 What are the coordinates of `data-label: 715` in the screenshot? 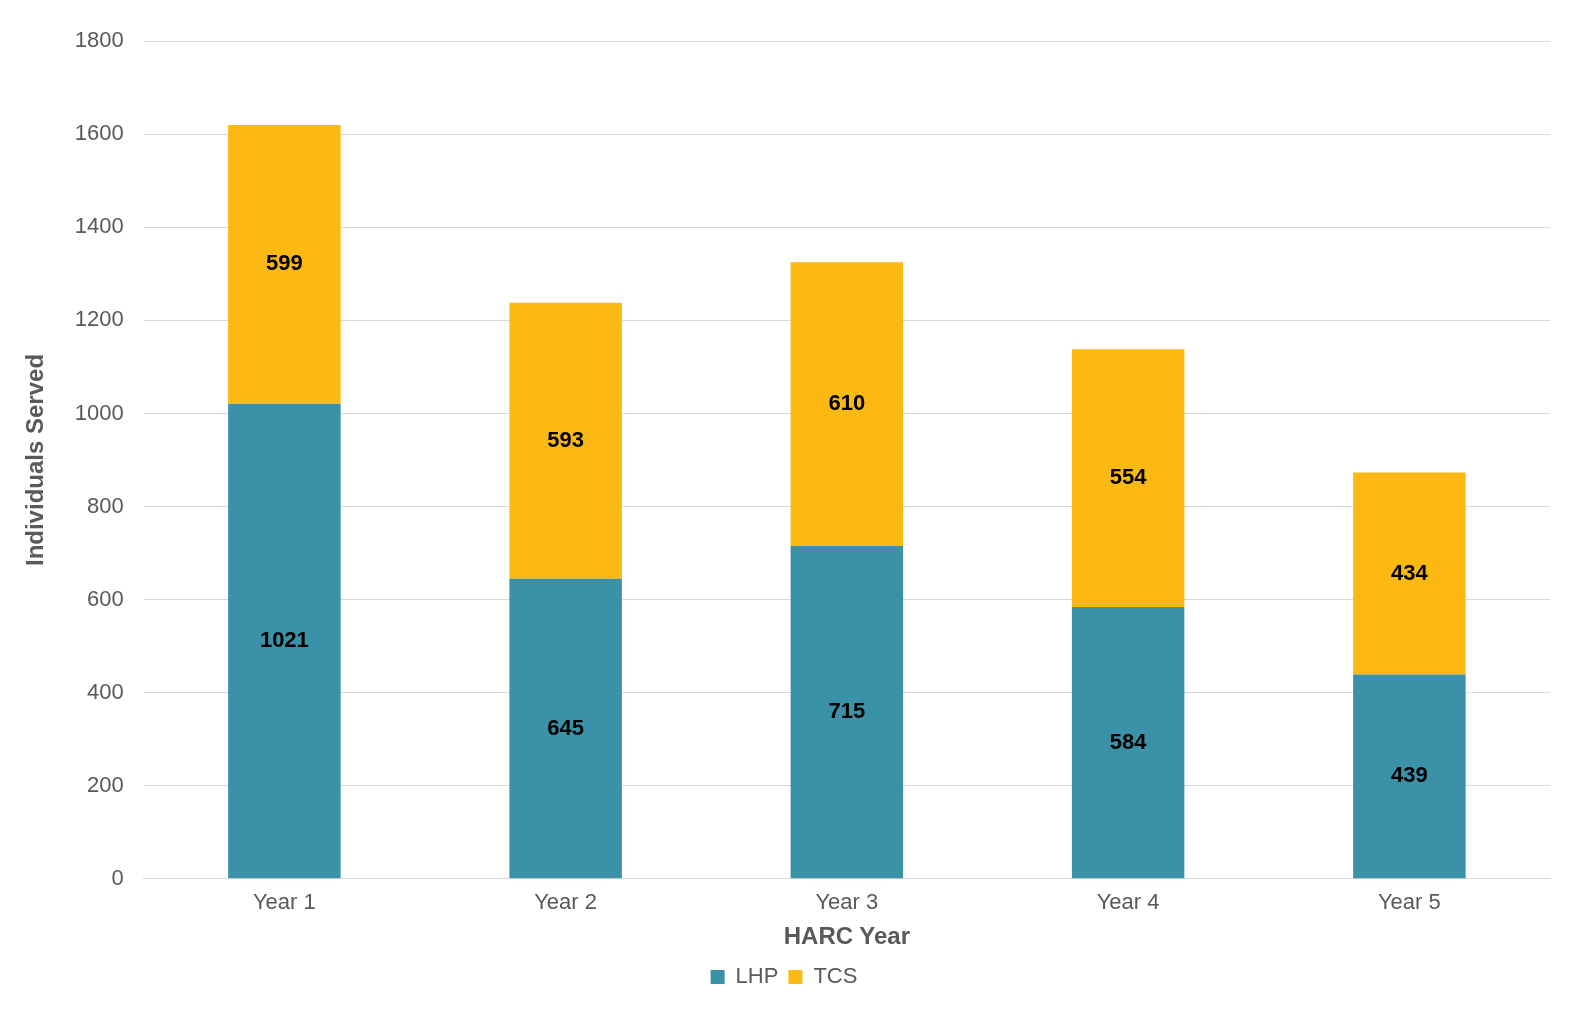 It's located at (847, 711).